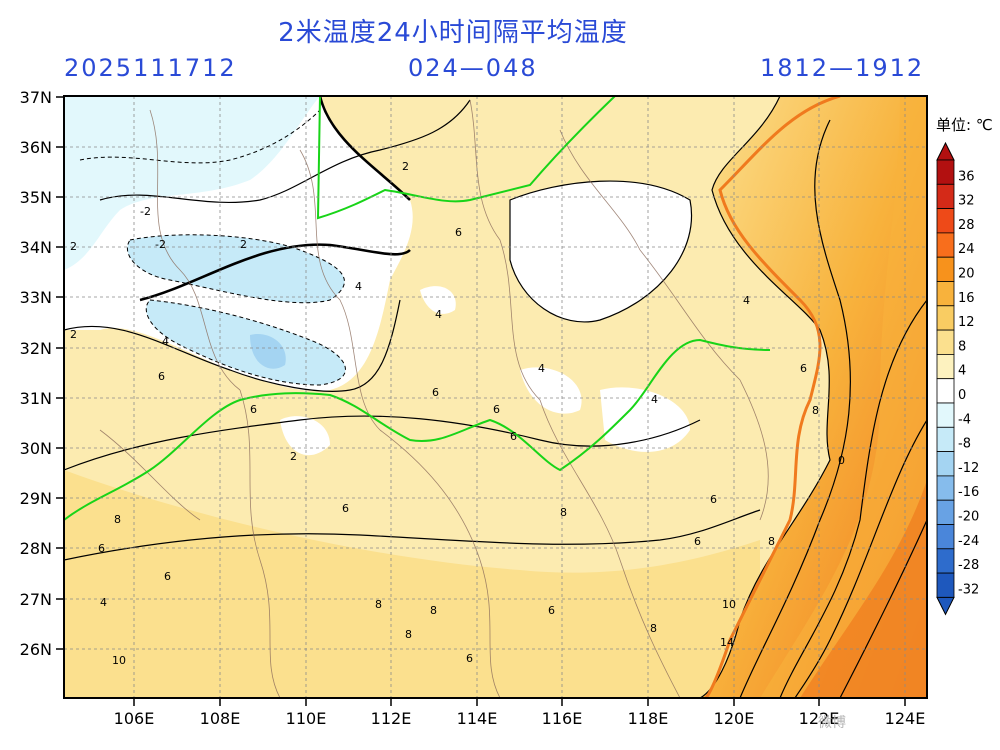  Describe the element at coordinates (964, 444) in the screenshot. I see `colorbar-tick: -8` at that location.